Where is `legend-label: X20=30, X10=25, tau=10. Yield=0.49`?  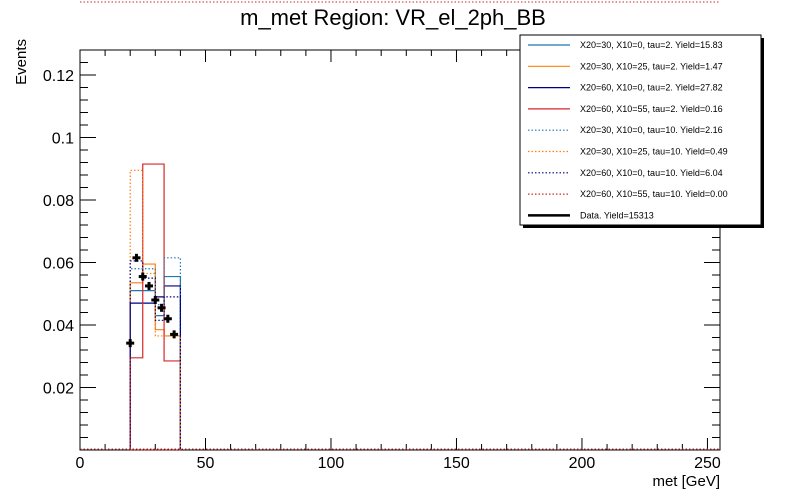 legend-label: X20=30, X10=25, tau=10. Yield=0.49 is located at coordinates (654, 152).